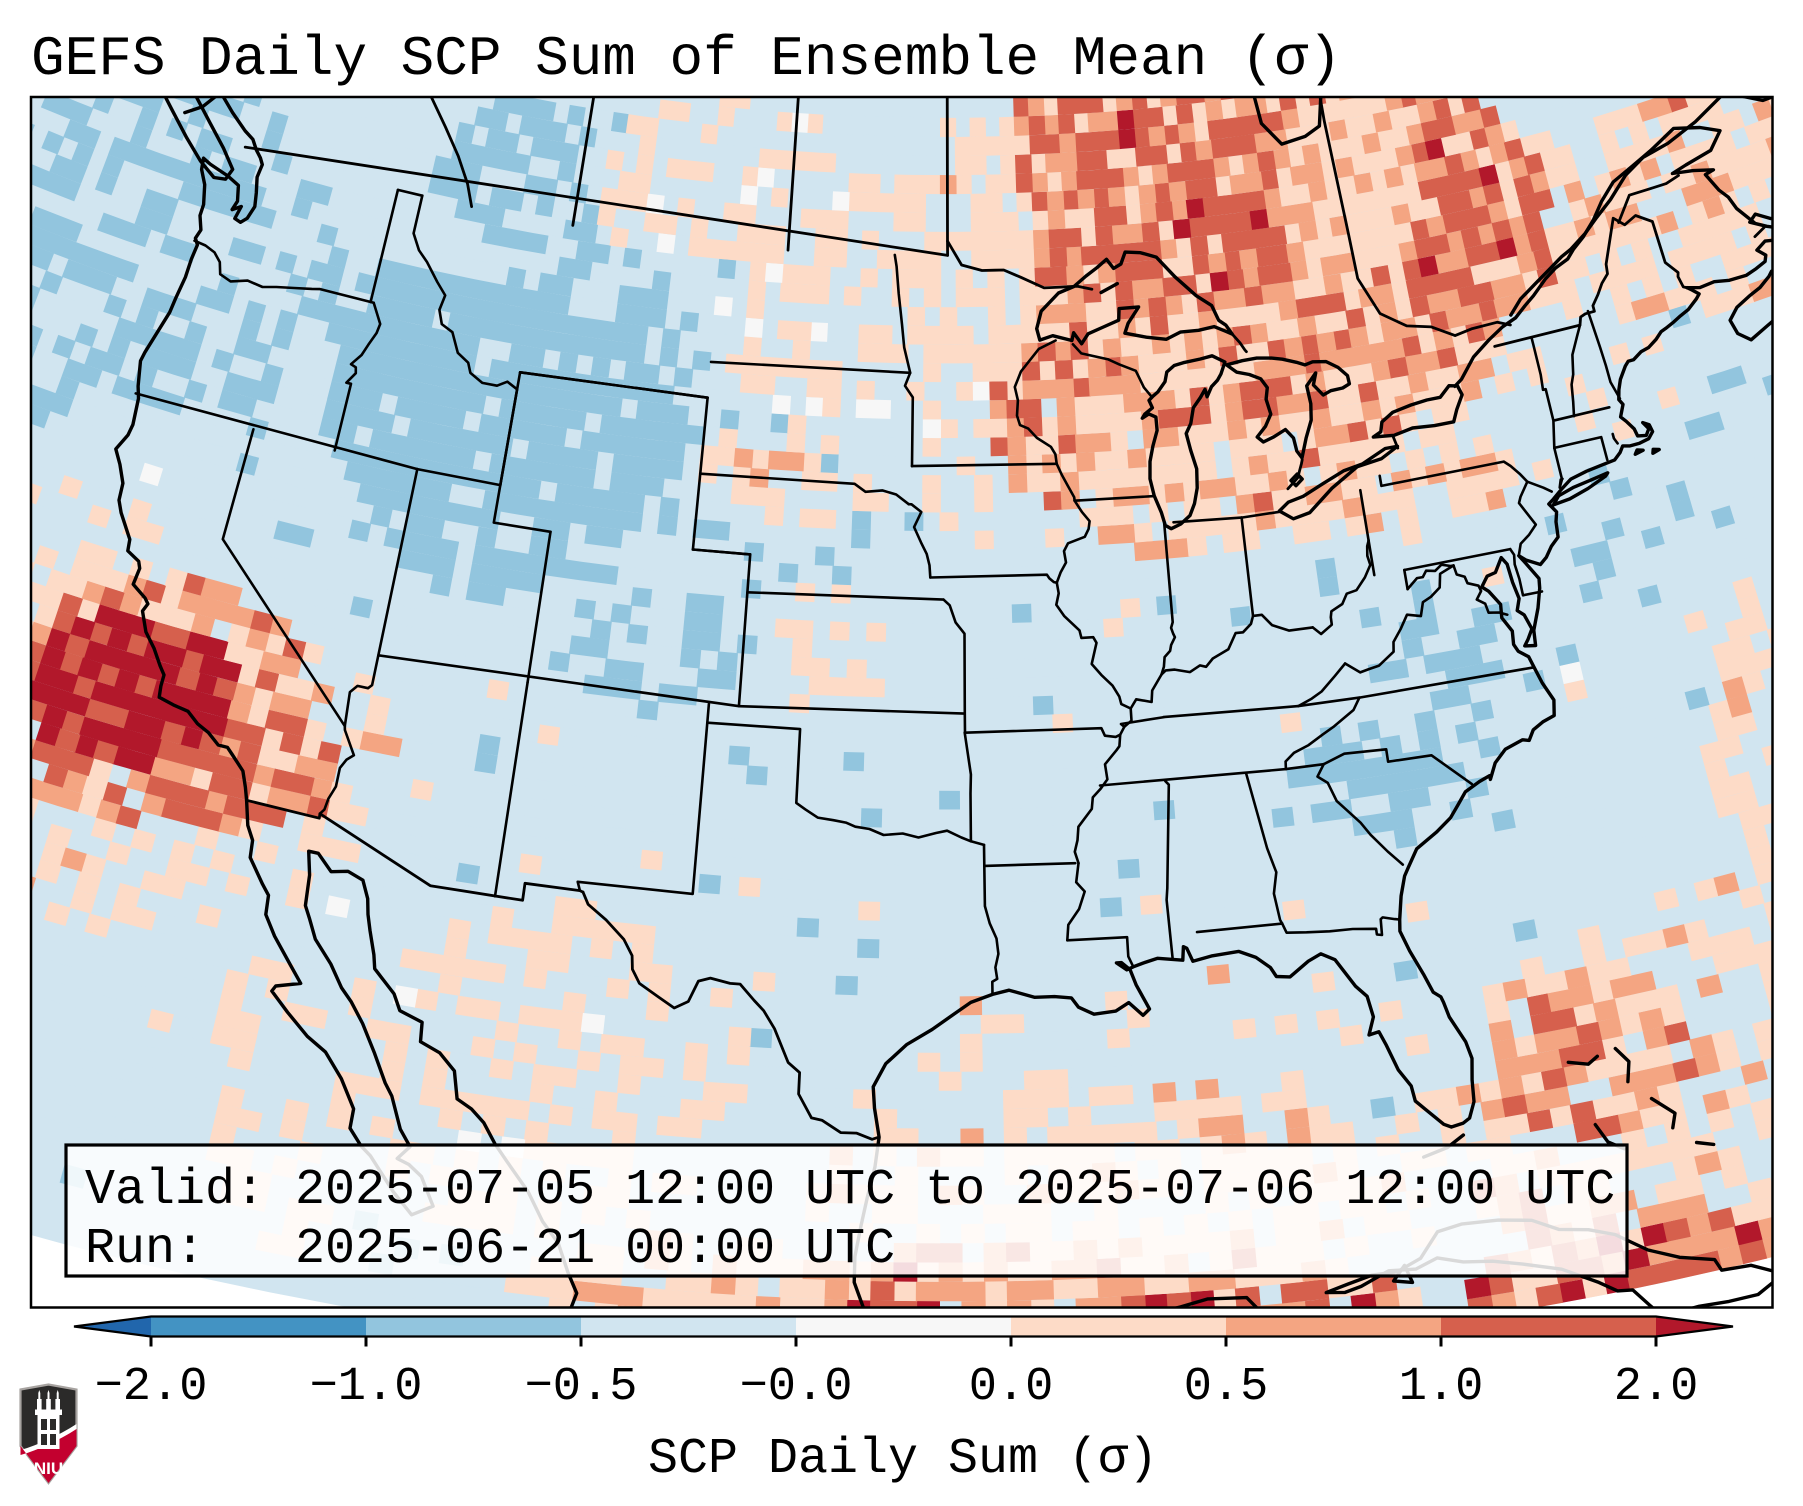 The image size is (1803, 1506). What do you see at coordinates (796, 1387) in the screenshot?
I see `svg-text: −0.0` at bounding box center [796, 1387].